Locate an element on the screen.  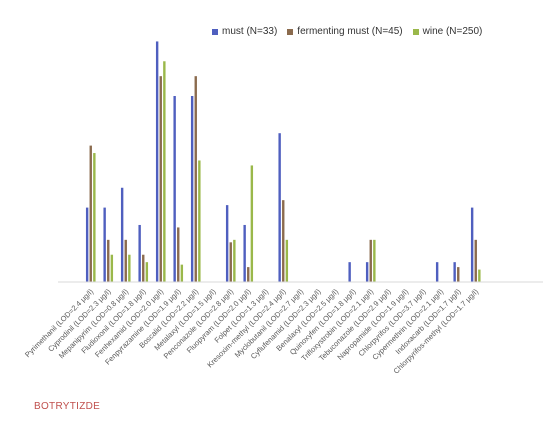
legend-item-2: fermenting must (N=45) is located at coordinates (345, 31).